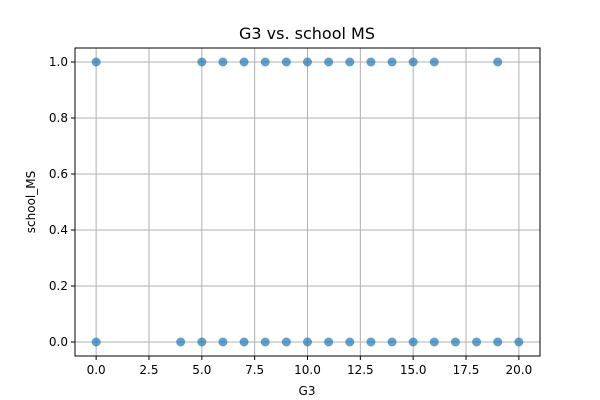 The height and width of the screenshot is (400, 600). Describe the element at coordinates (58, 286) in the screenshot. I see `y-tick-label: 0.2` at that location.